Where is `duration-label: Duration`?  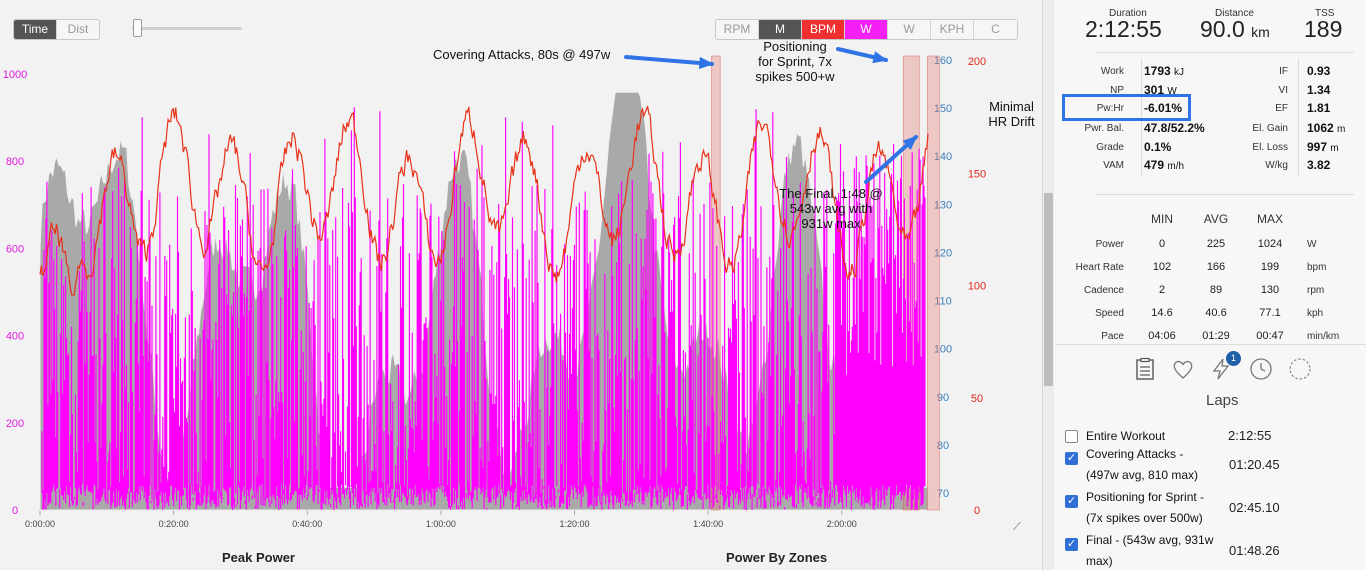 duration-label: Duration is located at coordinates (1128, 13).